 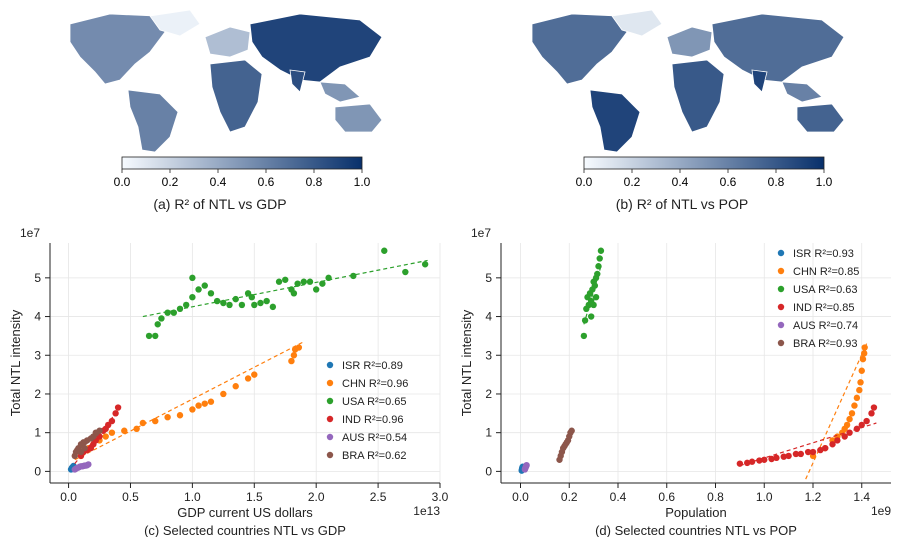 I want to click on legend-label: AUS R²=0.74, so click(x=825, y=326).